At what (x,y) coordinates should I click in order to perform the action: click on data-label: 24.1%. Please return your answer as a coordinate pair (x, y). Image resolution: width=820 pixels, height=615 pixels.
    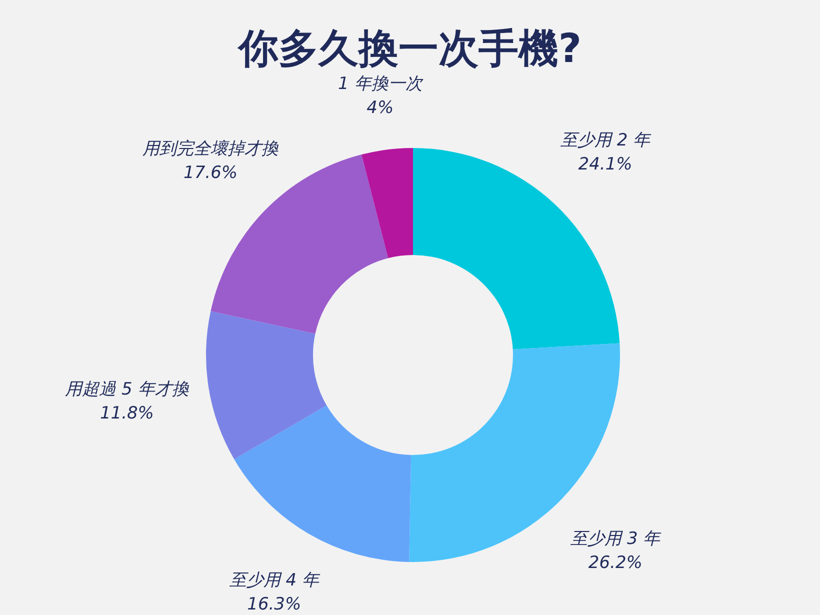
    Looking at the image, I should click on (605, 164).